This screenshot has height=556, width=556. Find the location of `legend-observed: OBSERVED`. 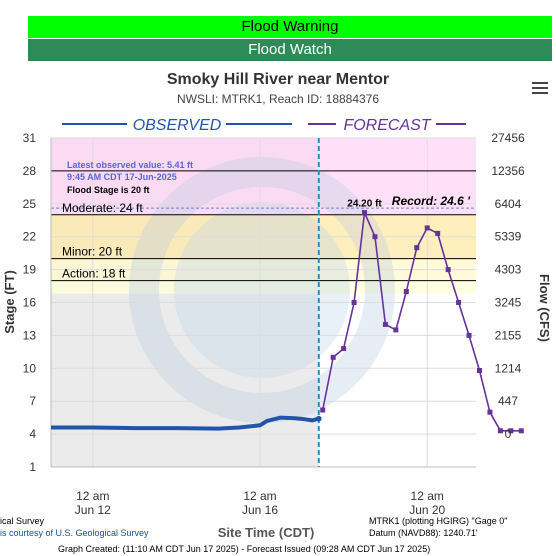

legend-observed: OBSERVED is located at coordinates (177, 125).